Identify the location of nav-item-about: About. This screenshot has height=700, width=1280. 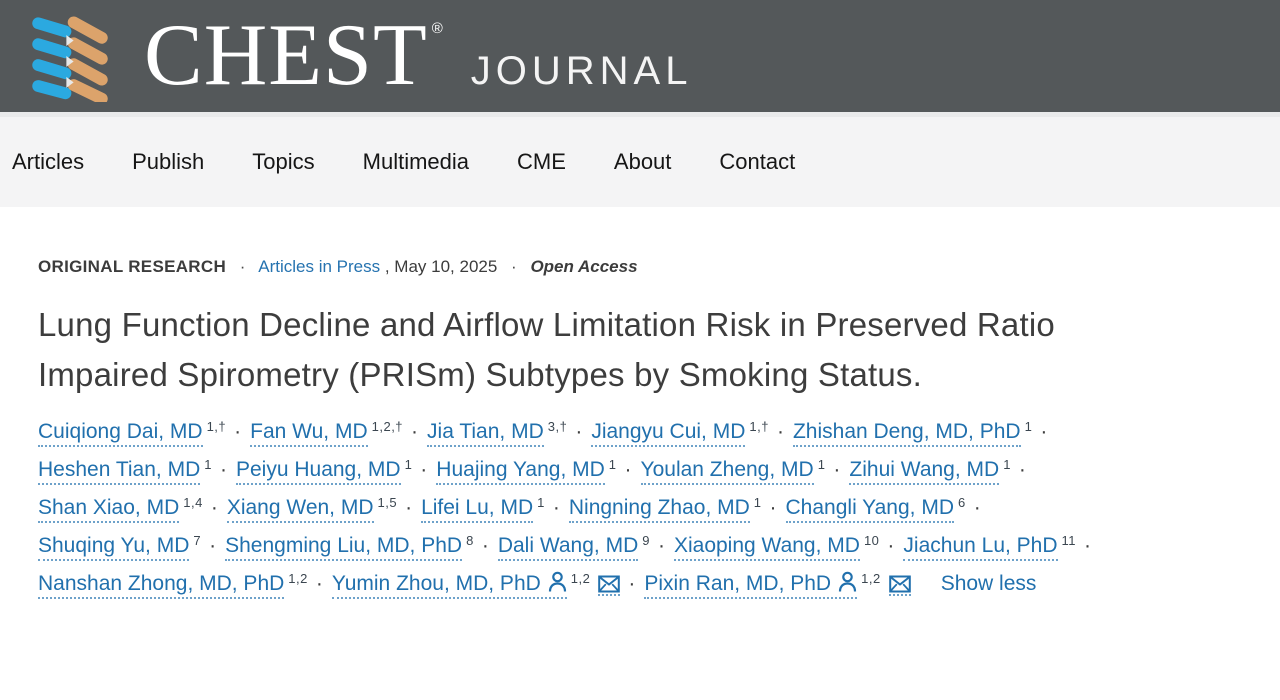
(642, 161).